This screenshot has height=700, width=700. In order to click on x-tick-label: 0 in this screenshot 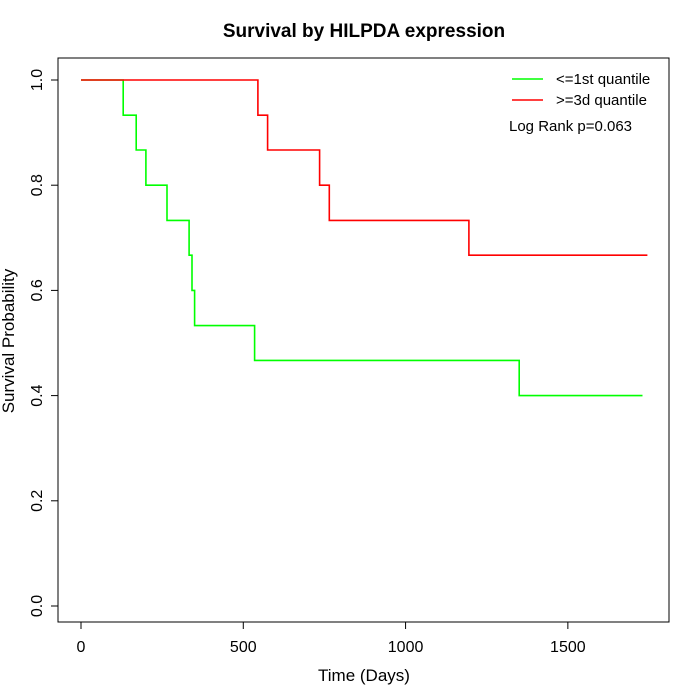, I will do `click(81, 647)`.